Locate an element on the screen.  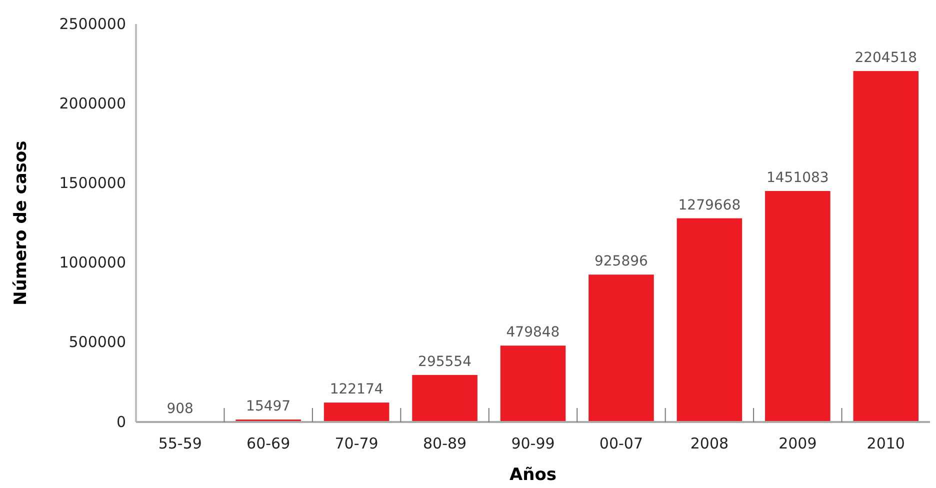
y-tick-label: 0 is located at coordinates (121, 421).